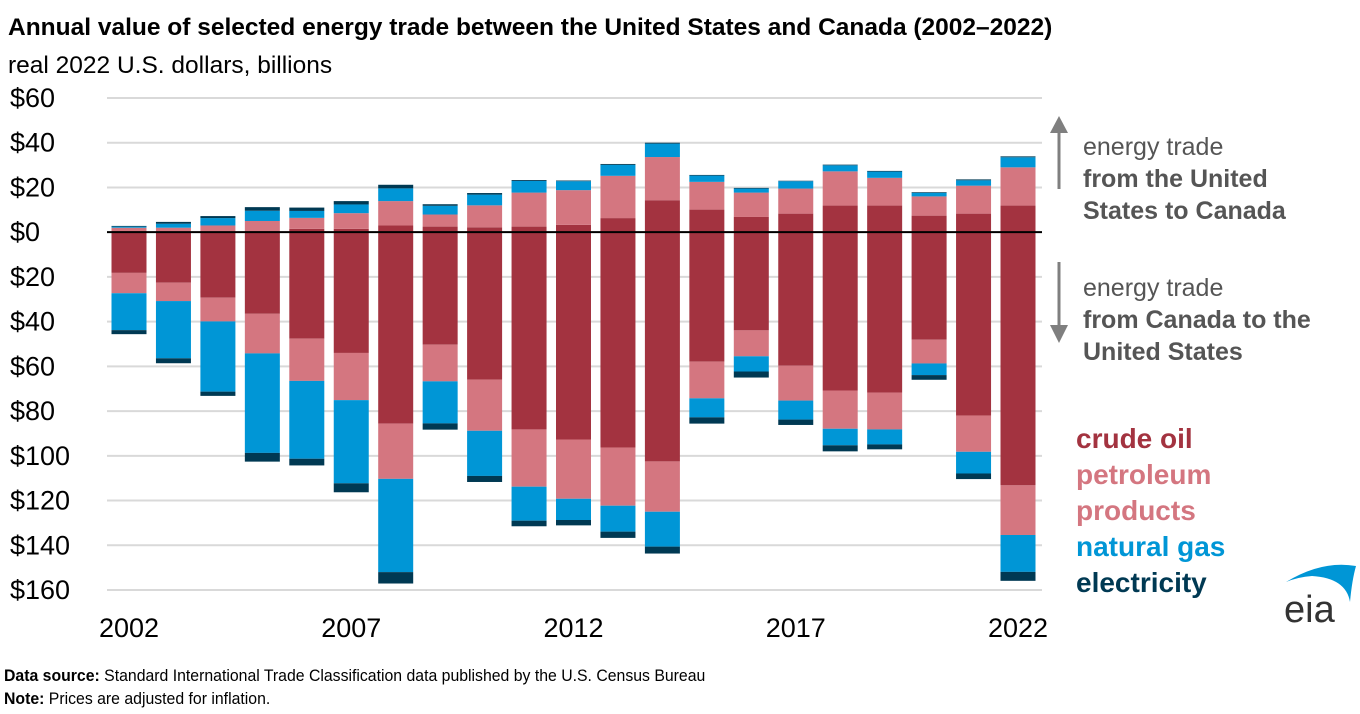 The image size is (1360, 714). Describe the element at coordinates (885, 174) in the screenshot. I see `bar-export-natural-gas-2019` at that location.